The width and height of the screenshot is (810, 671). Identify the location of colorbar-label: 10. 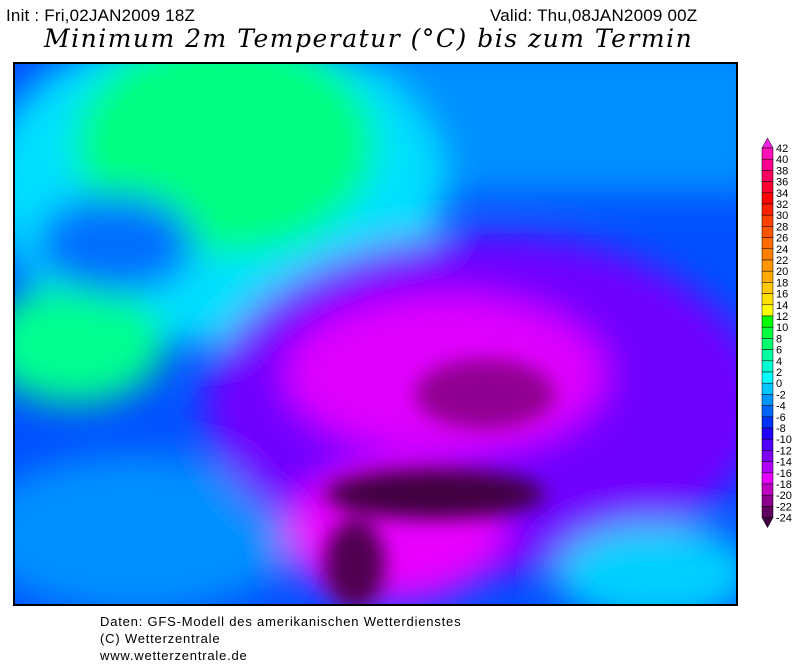
(782, 328).